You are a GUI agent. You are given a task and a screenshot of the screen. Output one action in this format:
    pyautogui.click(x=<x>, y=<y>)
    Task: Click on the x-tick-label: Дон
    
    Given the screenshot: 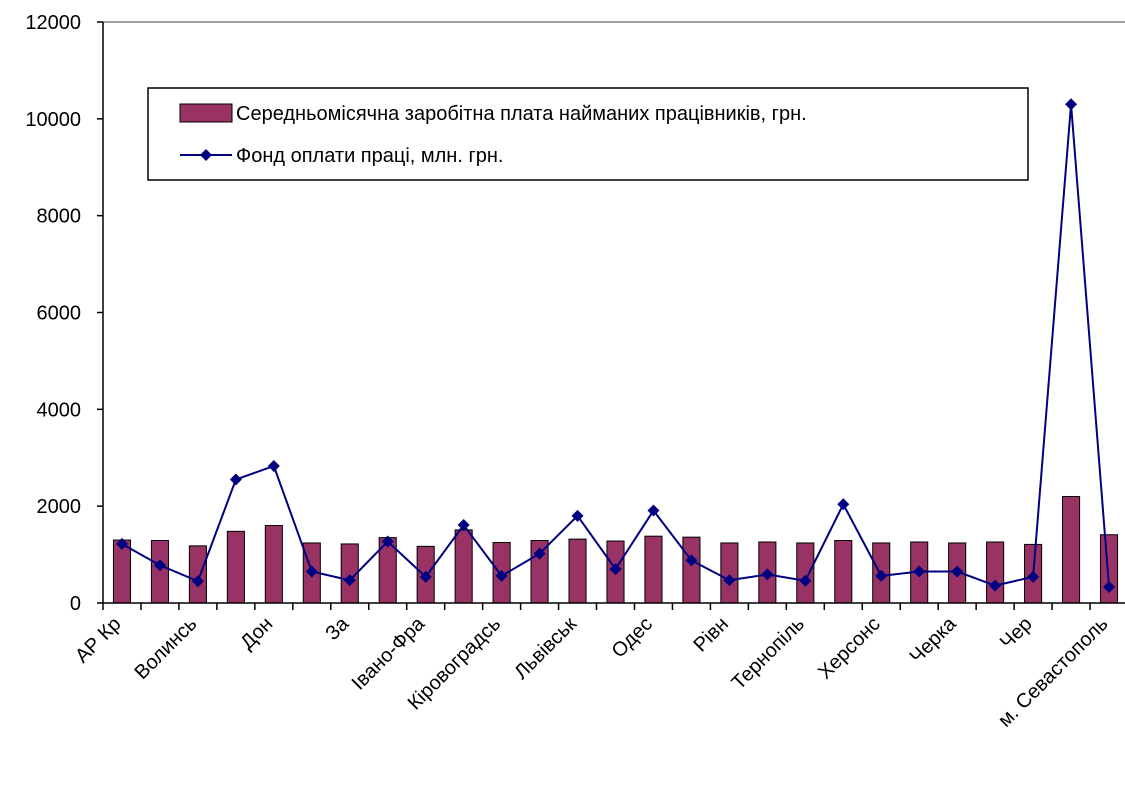 What is the action you would take?
    pyautogui.click(x=256, y=633)
    